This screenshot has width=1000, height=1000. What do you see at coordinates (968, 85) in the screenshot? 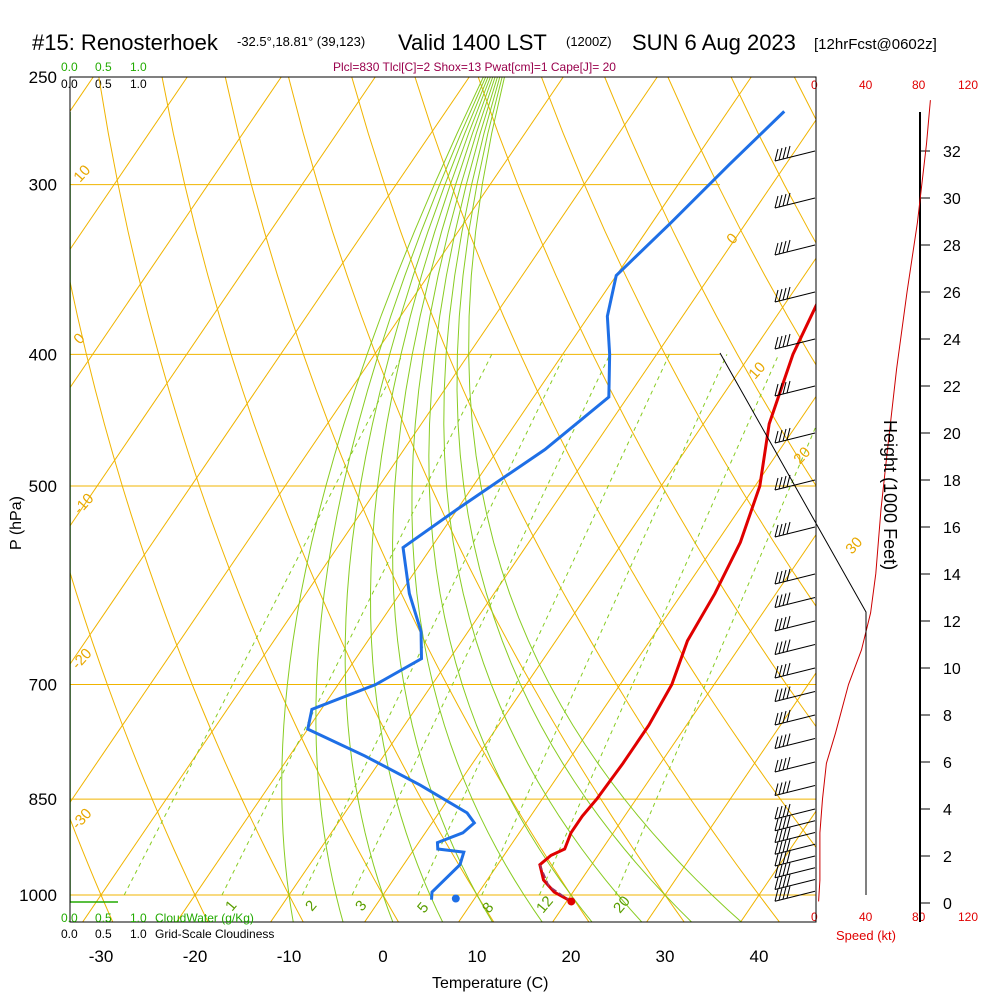
I see `speed-tick-120-top: 120` at bounding box center [968, 85].